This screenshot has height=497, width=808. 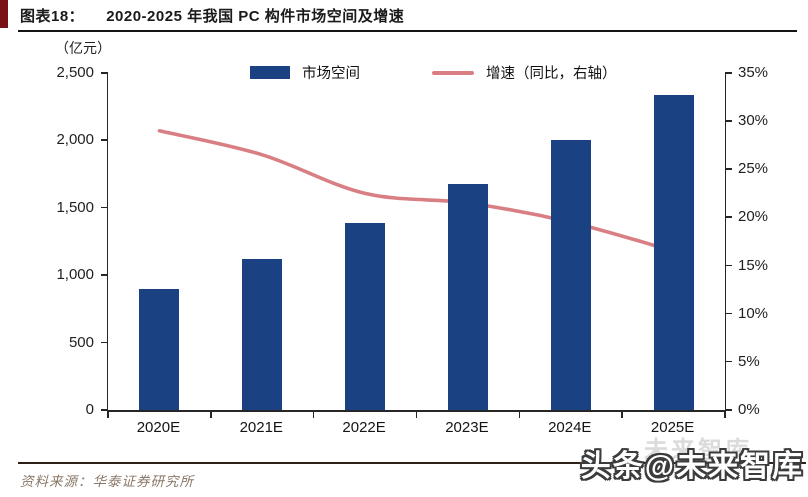 I want to click on bar-2020E, so click(x=159, y=349).